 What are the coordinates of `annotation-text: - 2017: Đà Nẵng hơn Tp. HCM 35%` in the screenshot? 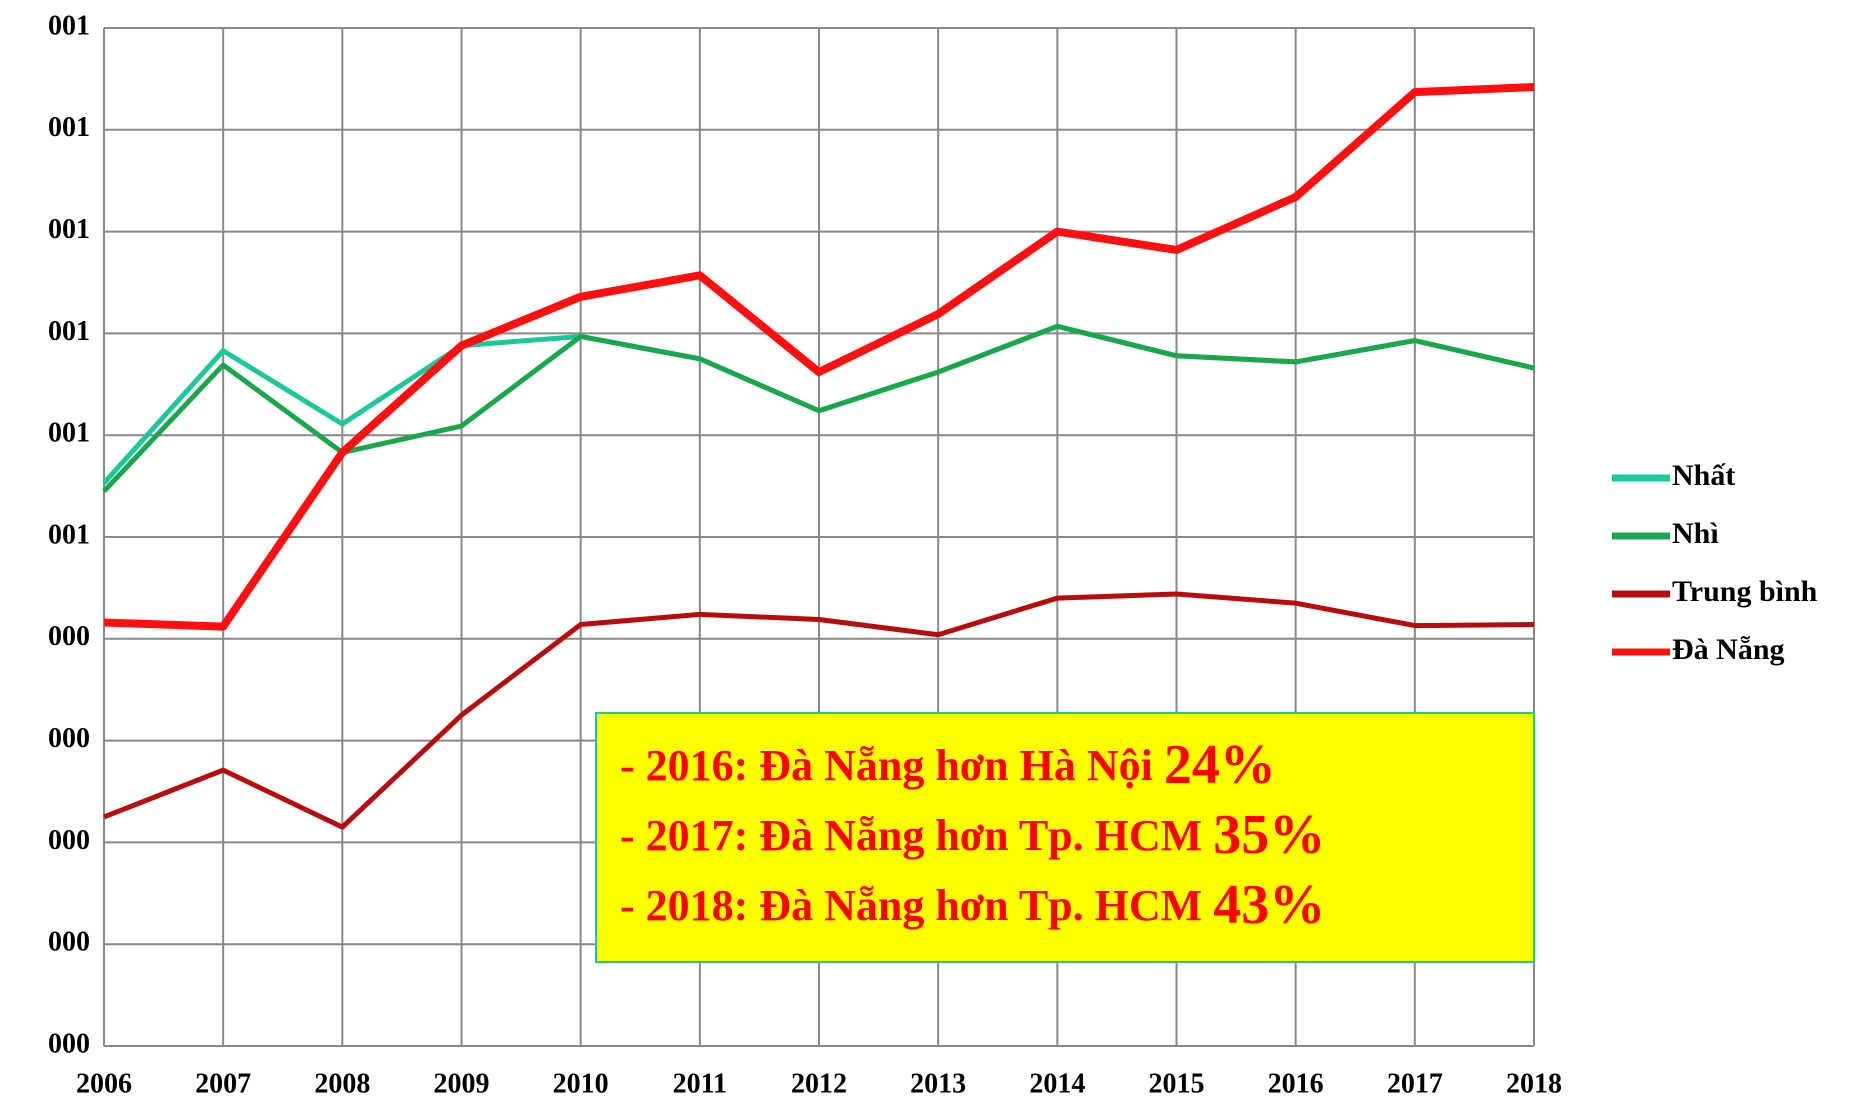 It's located at (972, 835).